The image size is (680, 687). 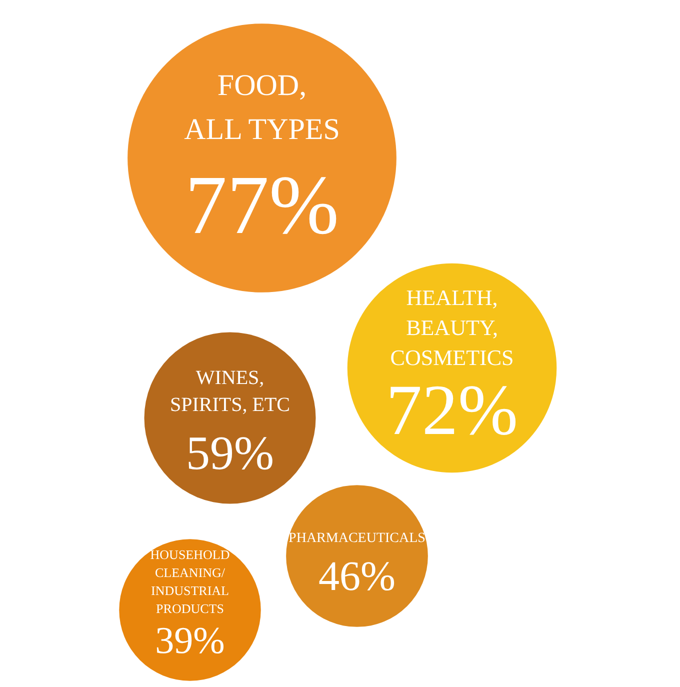 What do you see at coordinates (357, 577) in the screenshot?
I see `data-label: 46%` at bounding box center [357, 577].